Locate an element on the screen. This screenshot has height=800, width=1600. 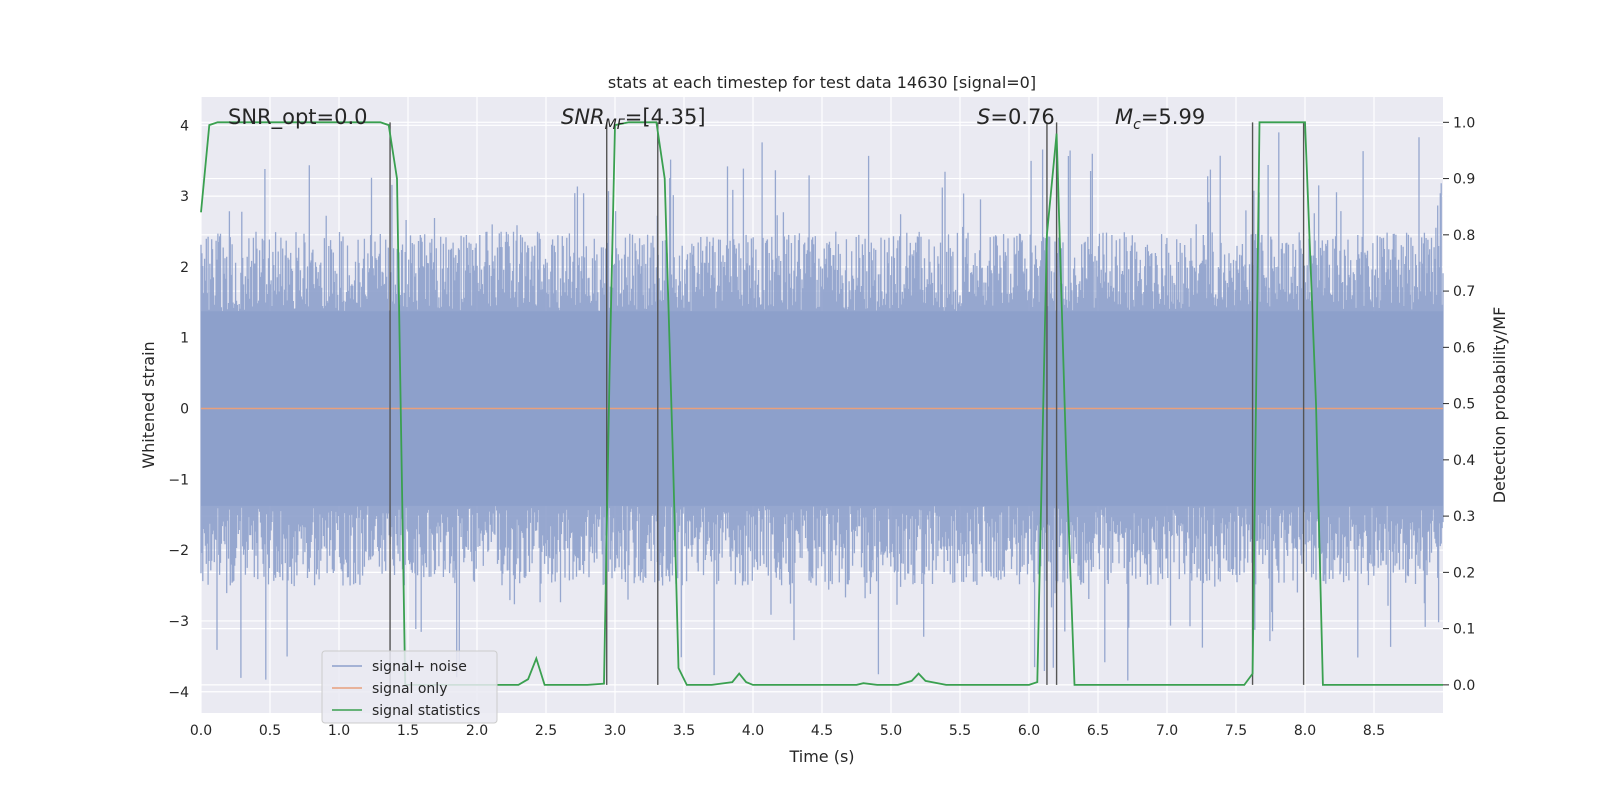
x-tick-label: 7.5 is located at coordinates (1236, 731).